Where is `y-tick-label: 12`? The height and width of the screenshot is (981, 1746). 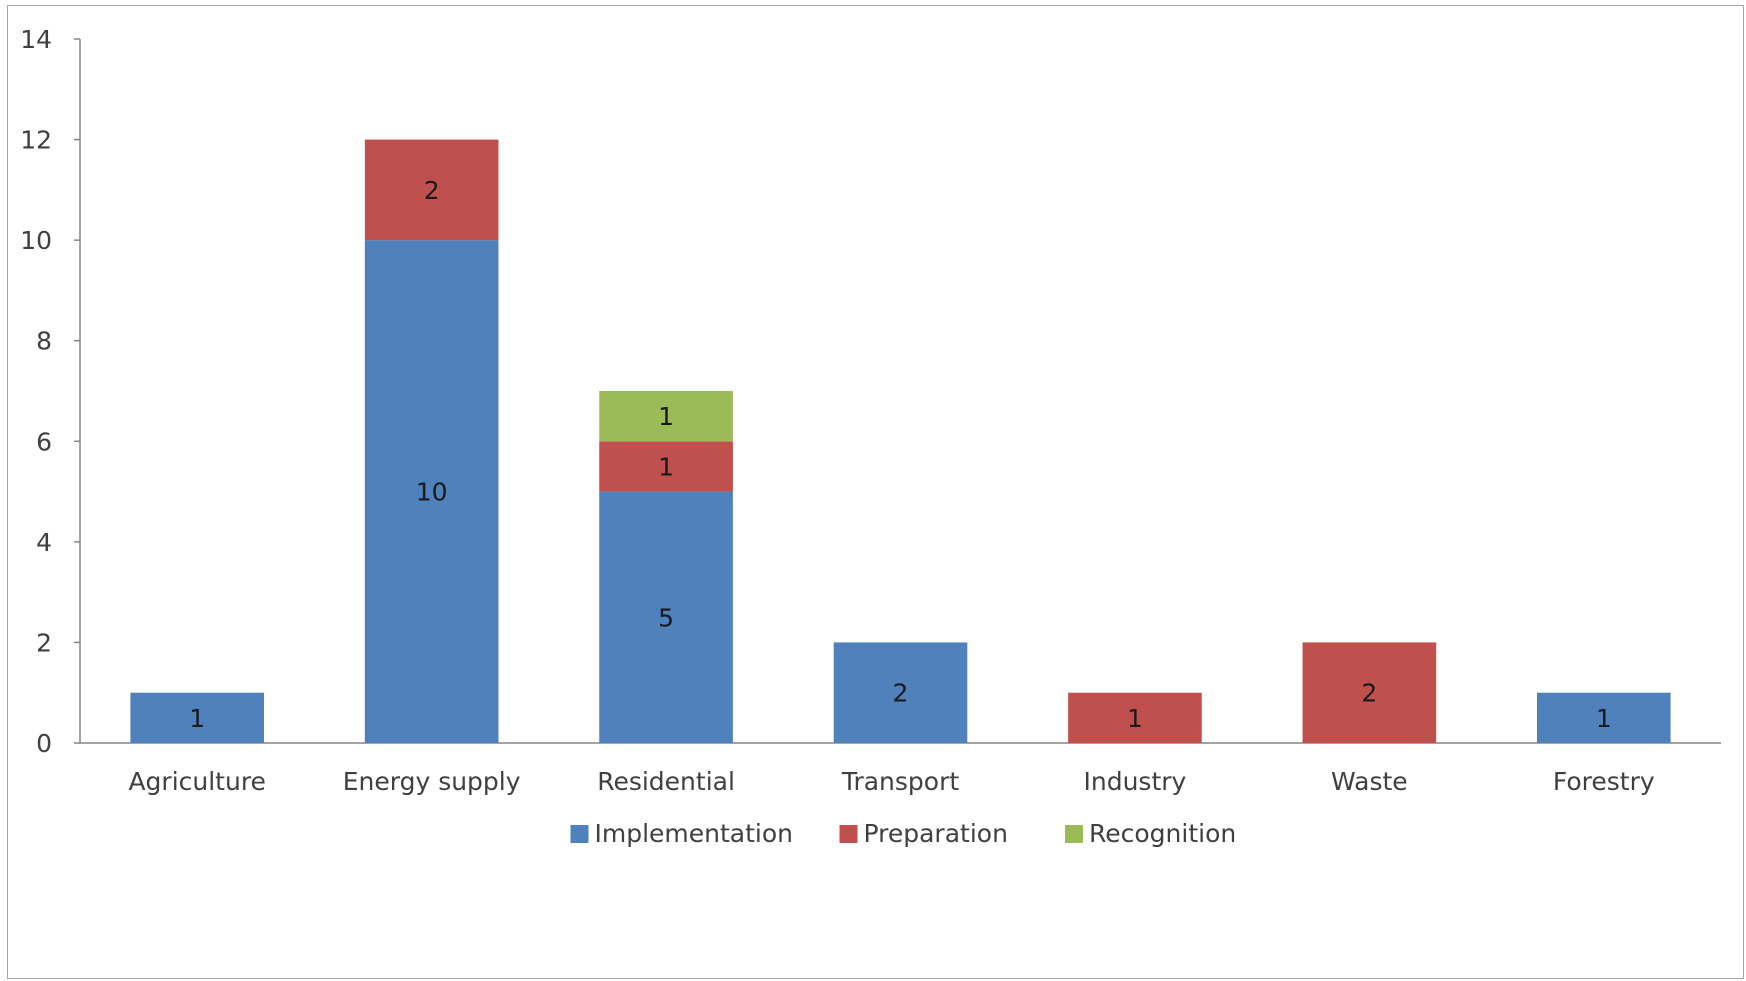
y-tick-label: 12 is located at coordinates (36, 140).